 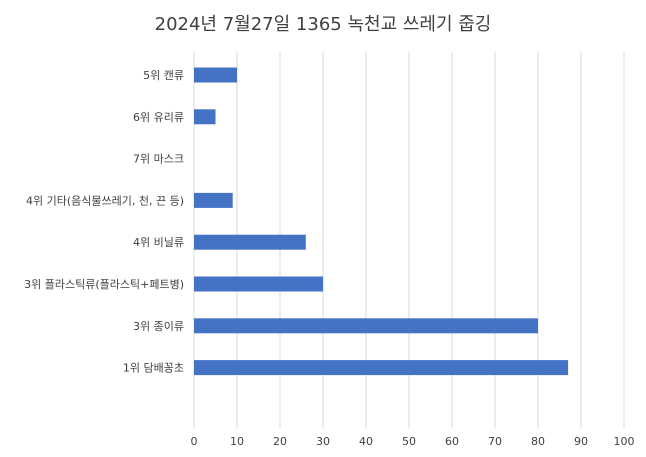 I want to click on chart-title: 2024년 7월27일 1365 녹천교 쓰레기 줍깅, so click(x=323, y=24).